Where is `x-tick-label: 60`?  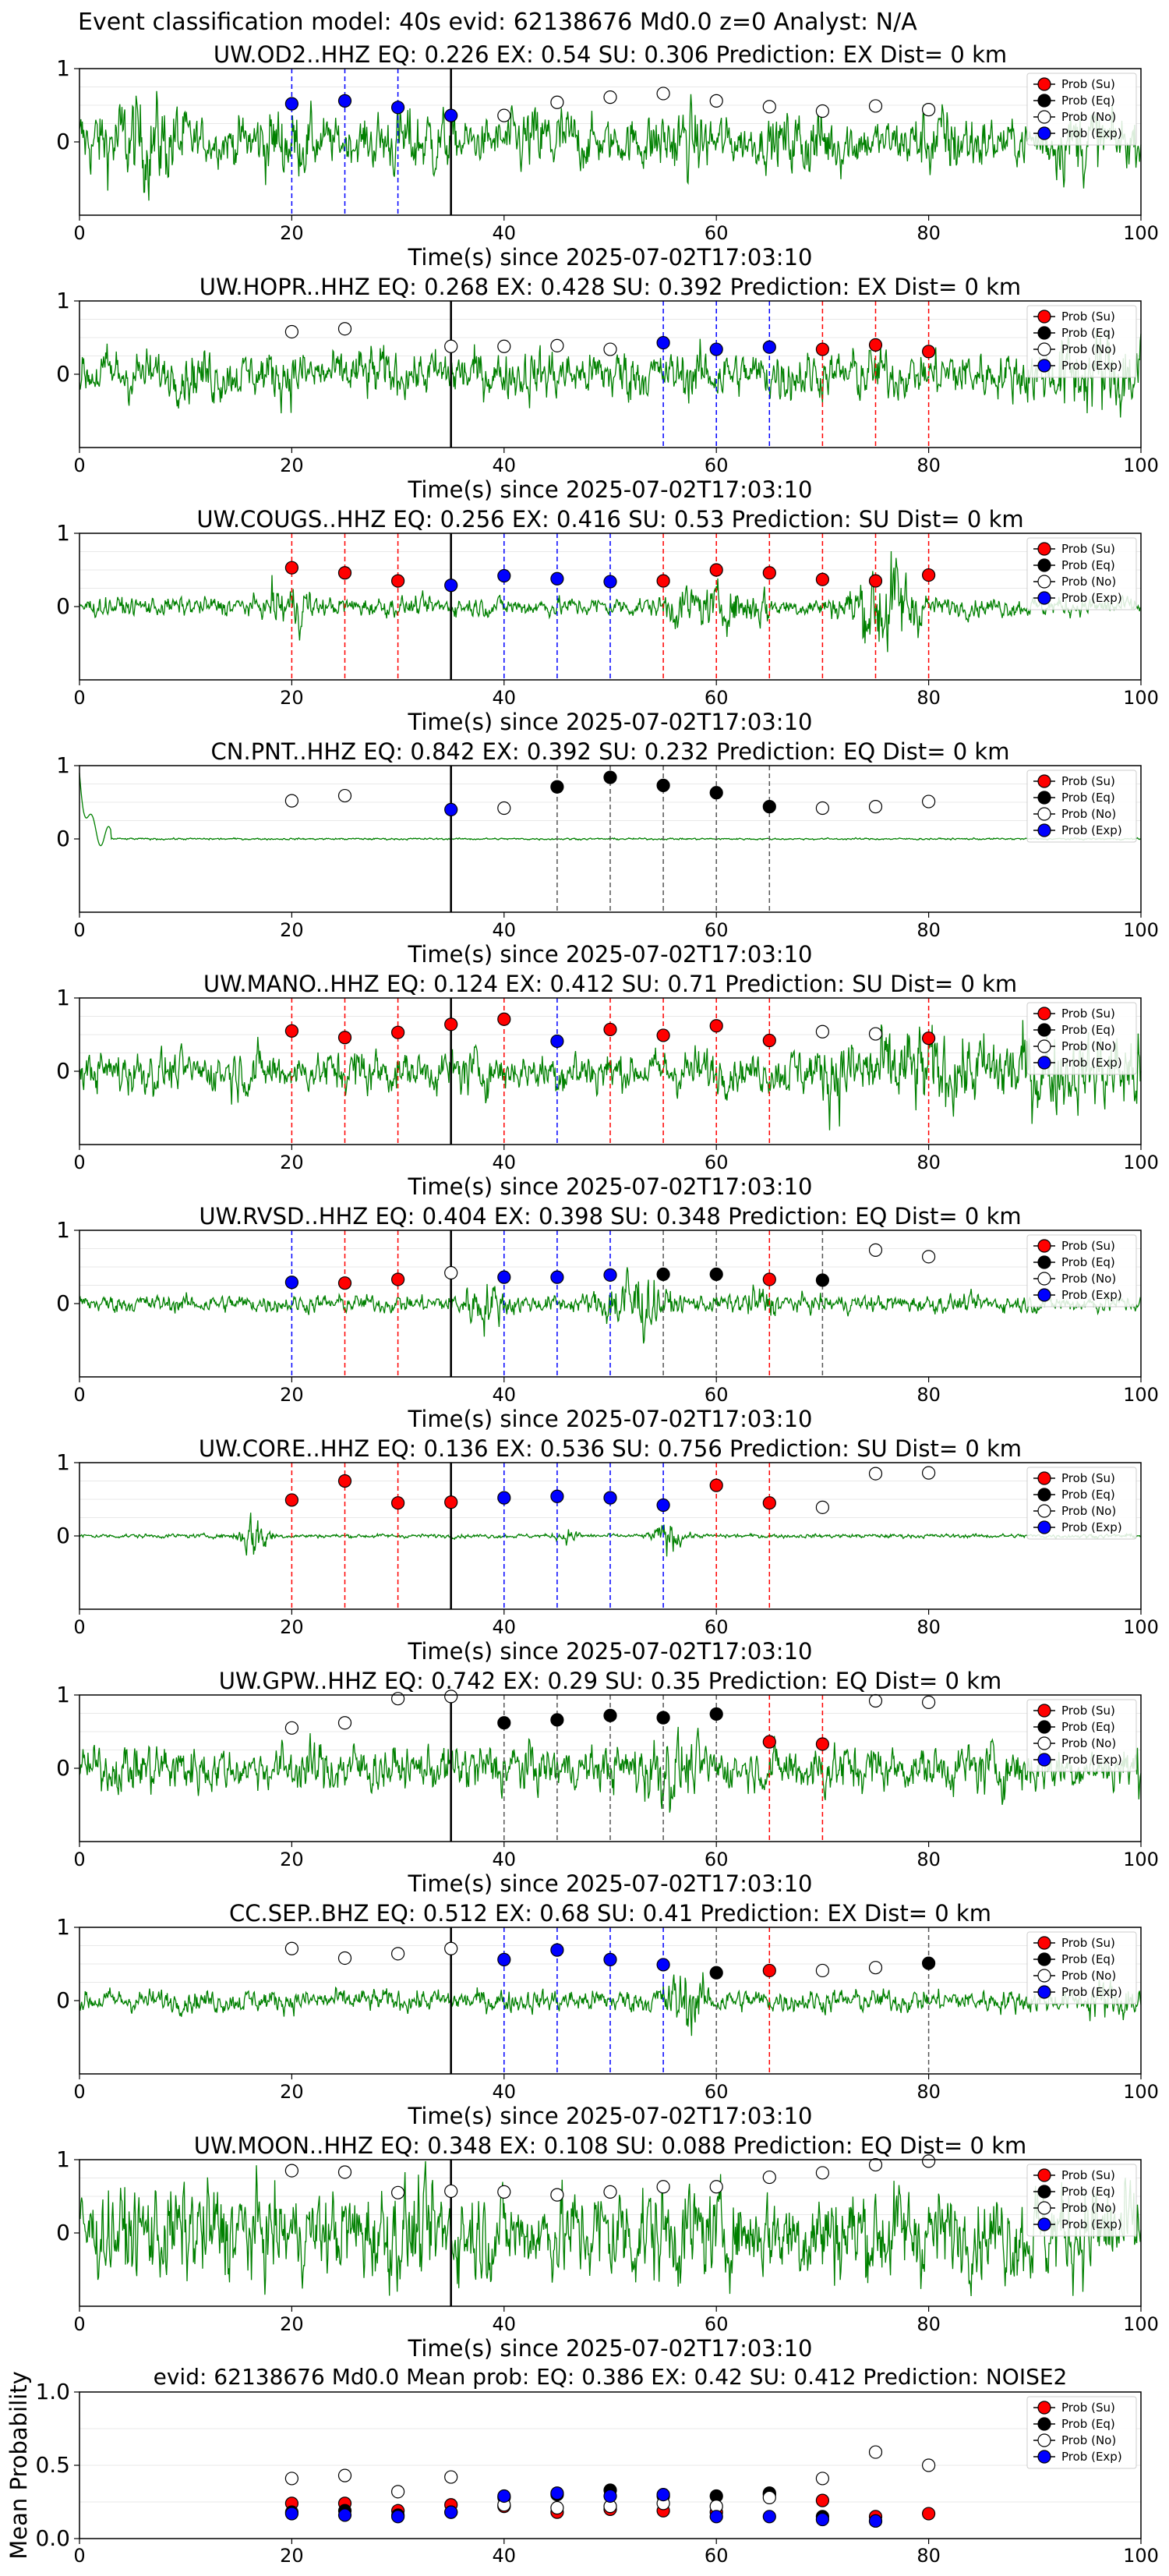
x-tick-label: 60 is located at coordinates (717, 2324).